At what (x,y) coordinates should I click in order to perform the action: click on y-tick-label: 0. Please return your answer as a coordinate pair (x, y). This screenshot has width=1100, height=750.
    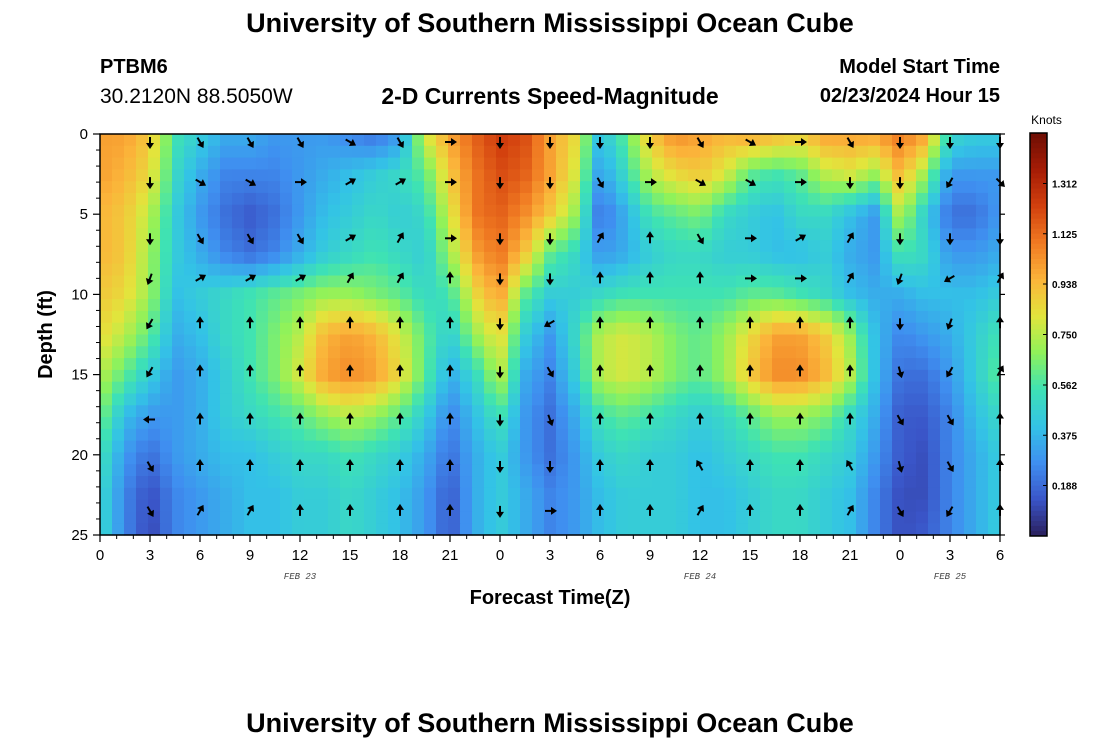
    Looking at the image, I should click on (84, 134).